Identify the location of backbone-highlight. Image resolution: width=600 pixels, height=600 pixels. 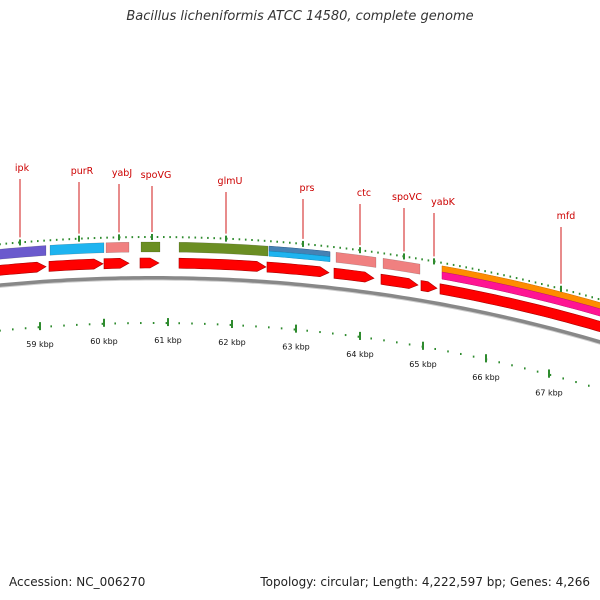
(300, 312).